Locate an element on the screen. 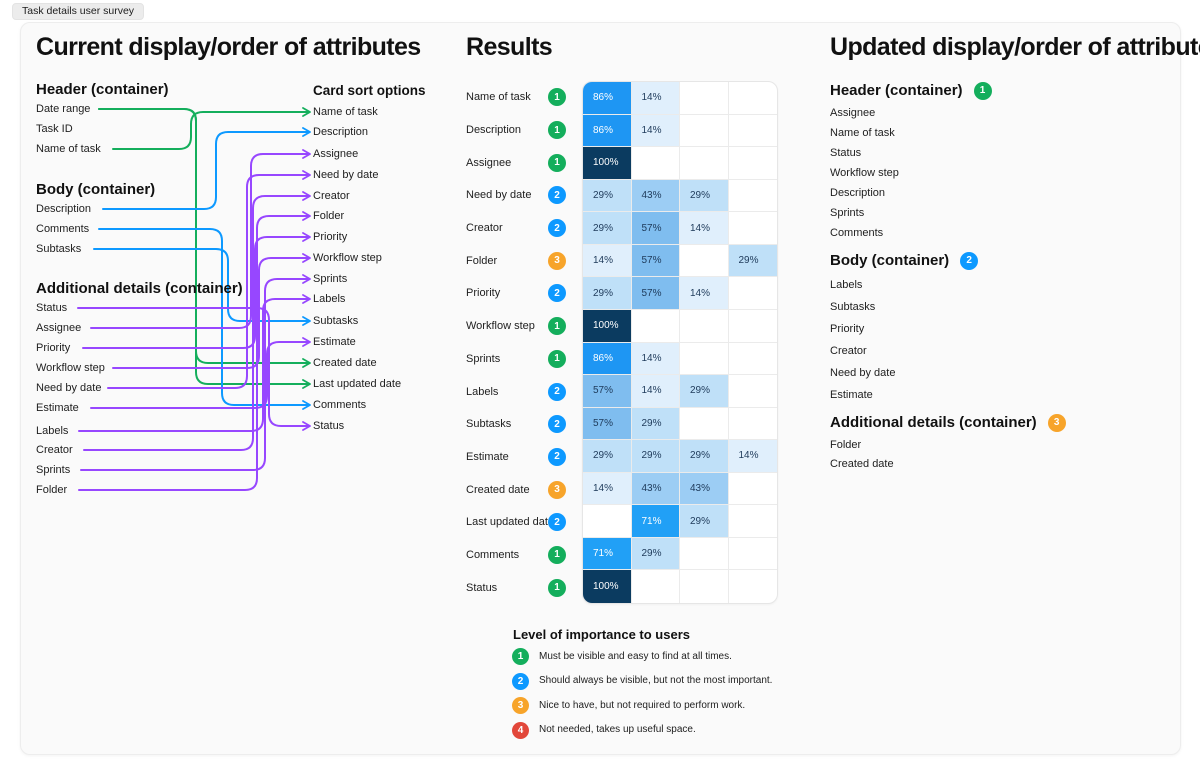 This screenshot has height=776, width=1200. card-sort-option: Description is located at coordinates (341, 132).